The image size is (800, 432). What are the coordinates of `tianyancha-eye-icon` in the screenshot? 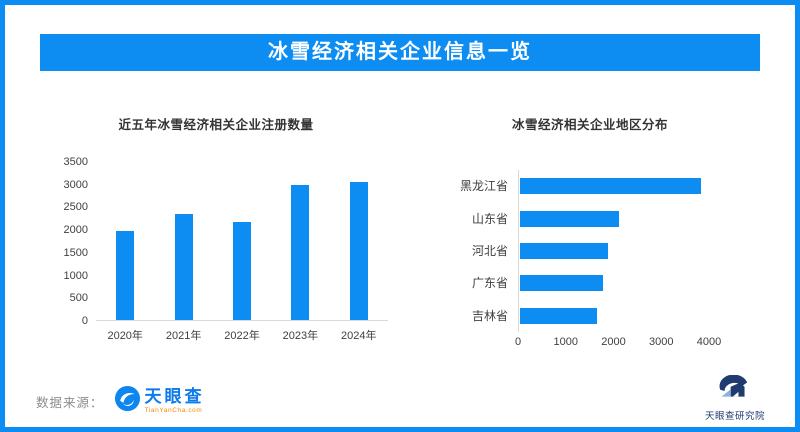 It's located at (127, 401).